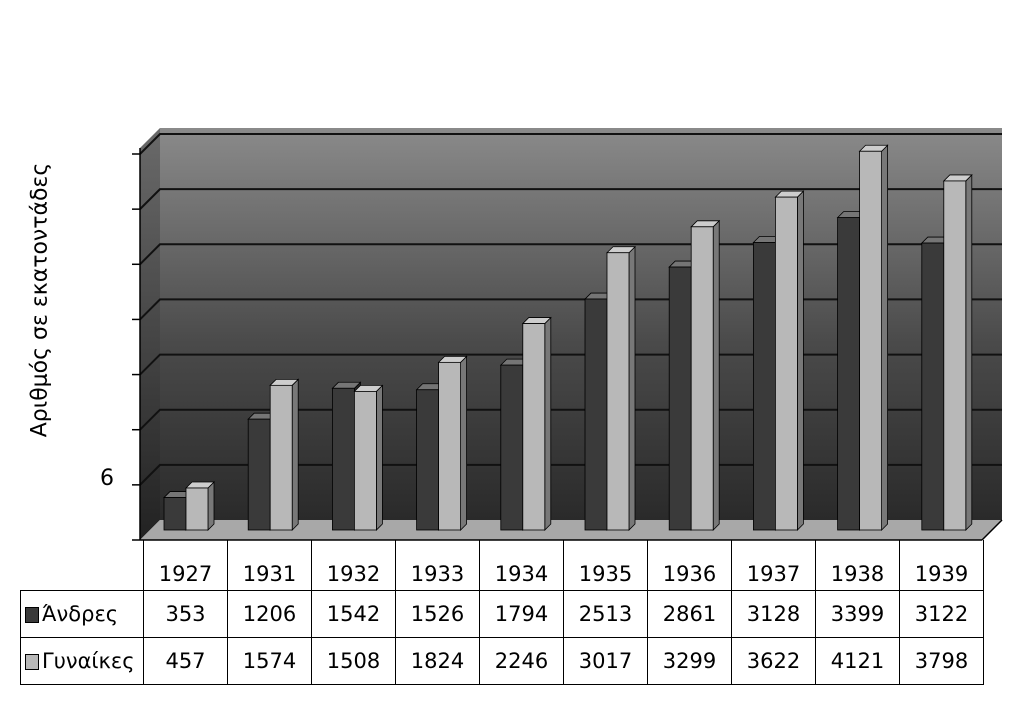  I want to click on legend-women: Γυναίκες, so click(82, 661).